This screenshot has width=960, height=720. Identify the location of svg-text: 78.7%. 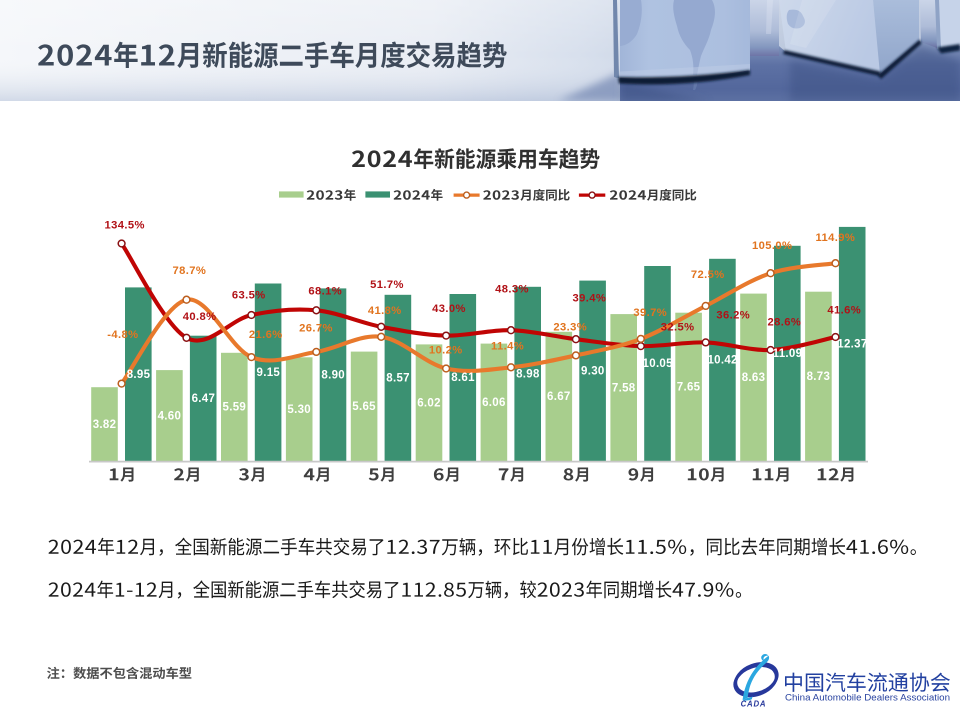
(190, 271).